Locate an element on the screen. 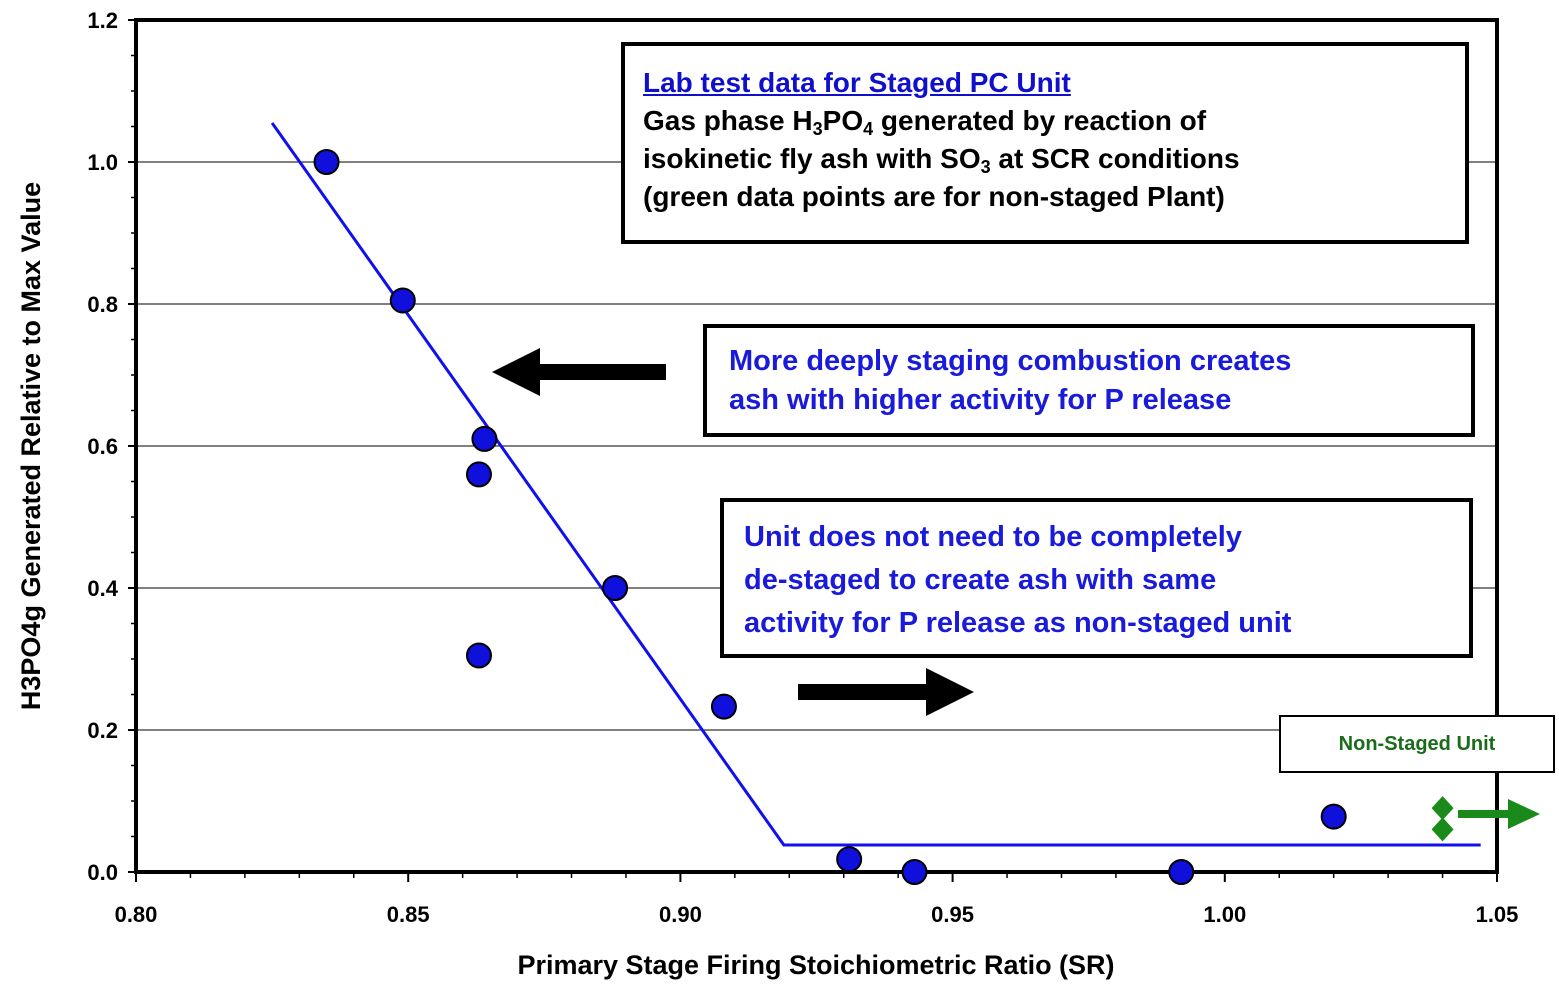 The height and width of the screenshot is (998, 1559). lab-test-title-link: Lab test data for Staged PC Unit is located at coordinates (857, 82).